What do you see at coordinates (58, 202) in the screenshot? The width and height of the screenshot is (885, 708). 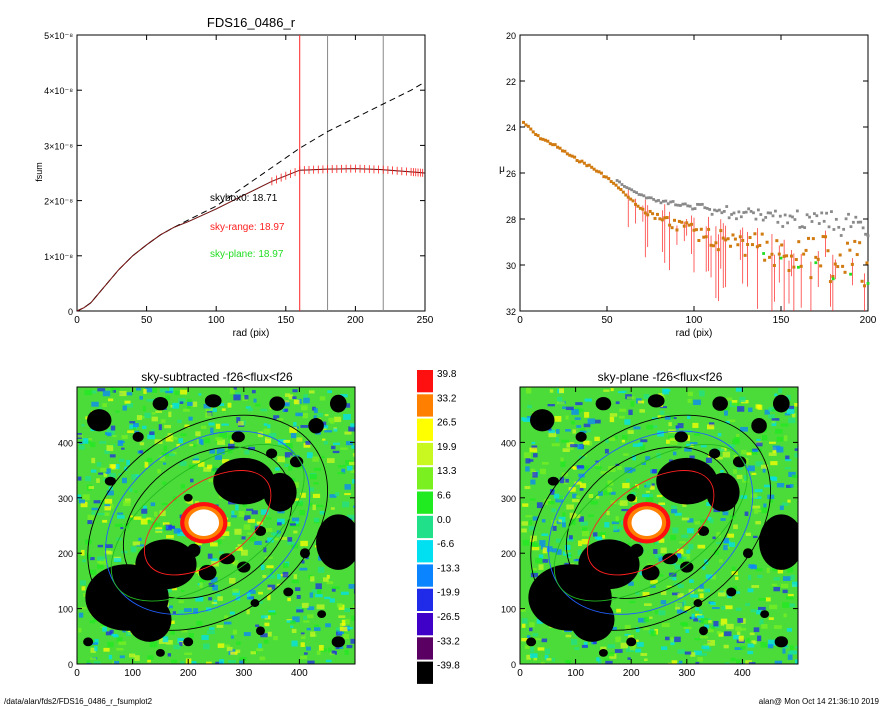 I see `y-axis-tick-label: 2×10⁻⁸` at bounding box center [58, 202].